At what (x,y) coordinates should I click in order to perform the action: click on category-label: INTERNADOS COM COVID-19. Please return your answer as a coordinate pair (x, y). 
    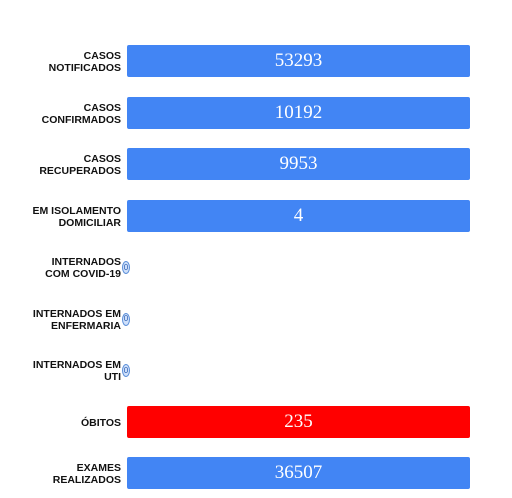
    Looking at the image, I should click on (83, 268).